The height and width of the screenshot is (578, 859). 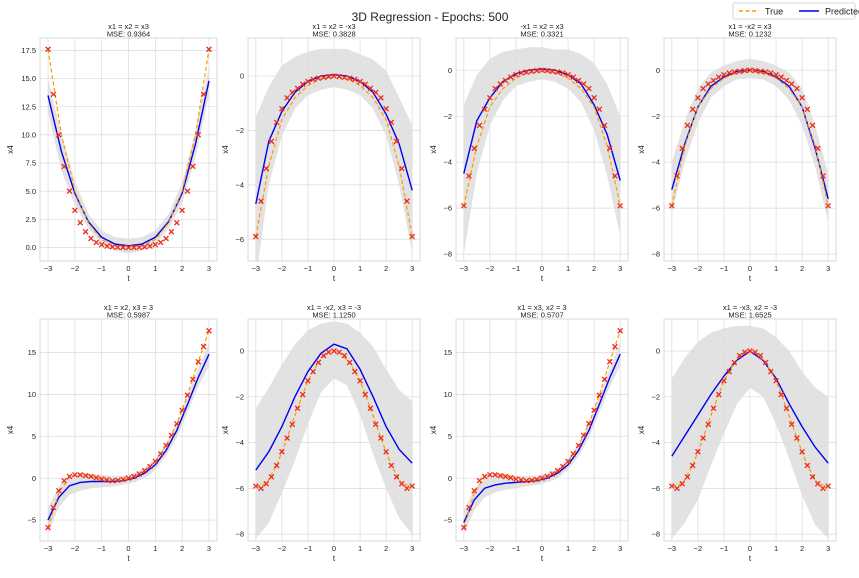 I want to click on y-tick-label: 17.5, so click(x=28, y=50).